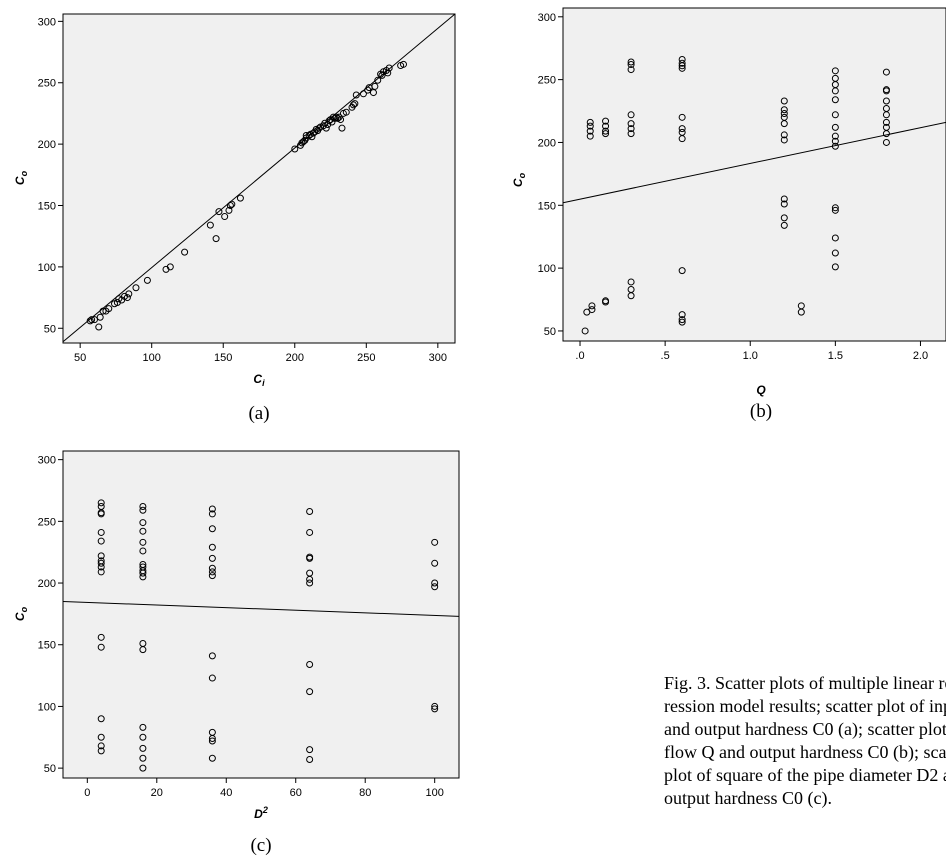 This screenshot has width=946, height=863. I want to click on x-axis-c: 0 20 40 60 80 100, so click(264, 788).